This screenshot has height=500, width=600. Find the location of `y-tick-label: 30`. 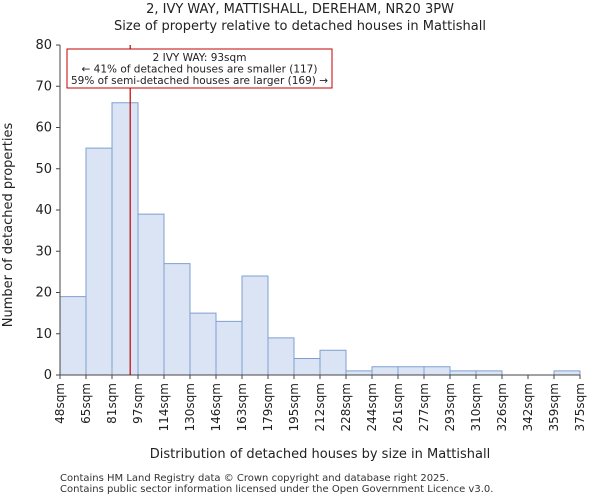

y-tick-label: 30 is located at coordinates (43, 251).